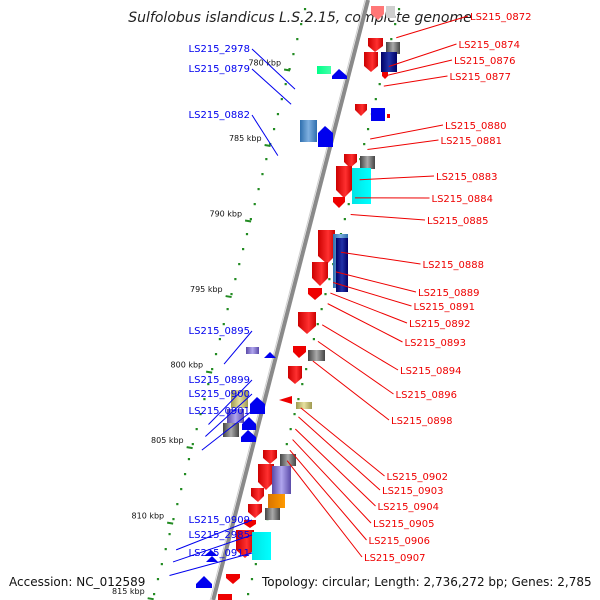 The width and height of the screenshot is (600, 600). I want to click on gene-label: LS215_0892, so click(439, 324).